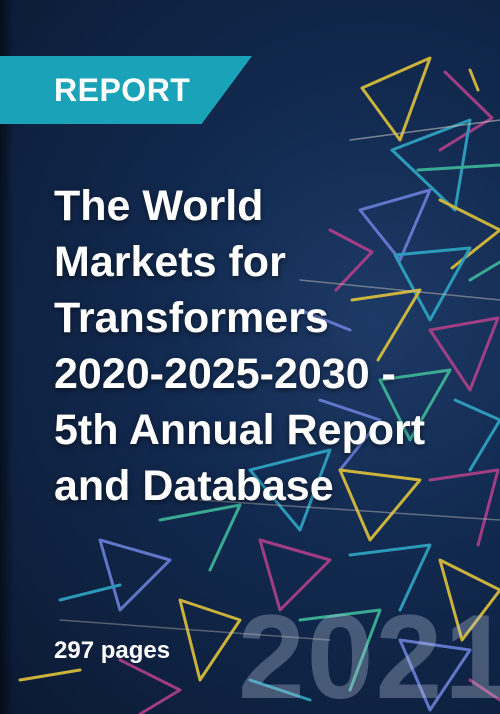 This screenshot has width=500, height=714. What do you see at coordinates (170, 262) in the screenshot?
I see `title-line: Markets for` at bounding box center [170, 262].